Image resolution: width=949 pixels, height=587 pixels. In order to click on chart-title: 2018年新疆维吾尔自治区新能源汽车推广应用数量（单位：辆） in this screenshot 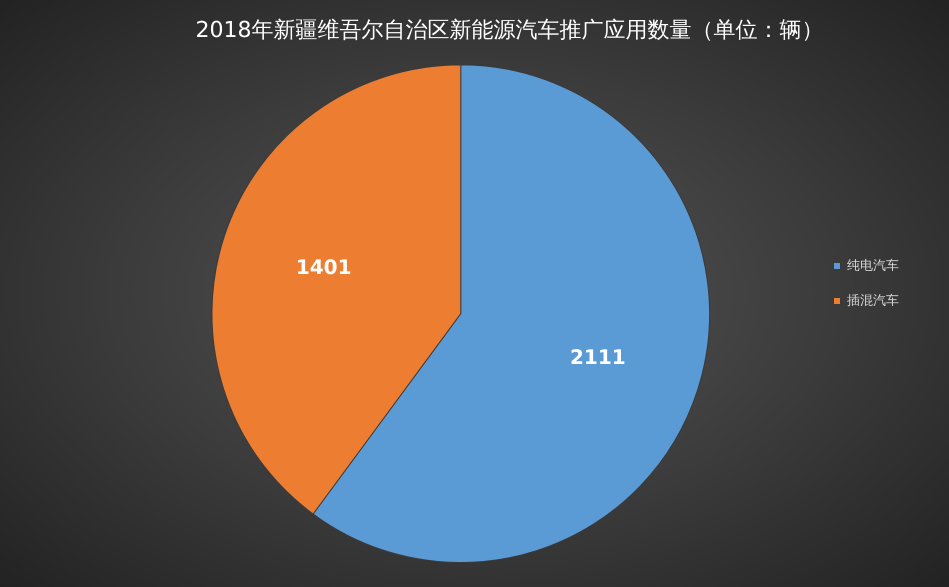, I will do `click(510, 30)`.